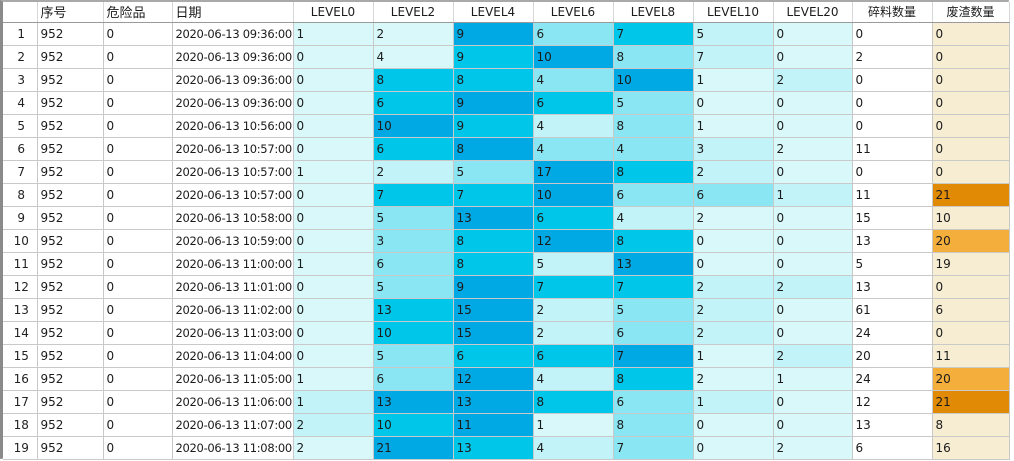 The width and height of the screenshot is (1014, 461). Describe the element at coordinates (233, 218) in the screenshot. I see `cell-date: 2020-06-13 10:58:00` at that location.